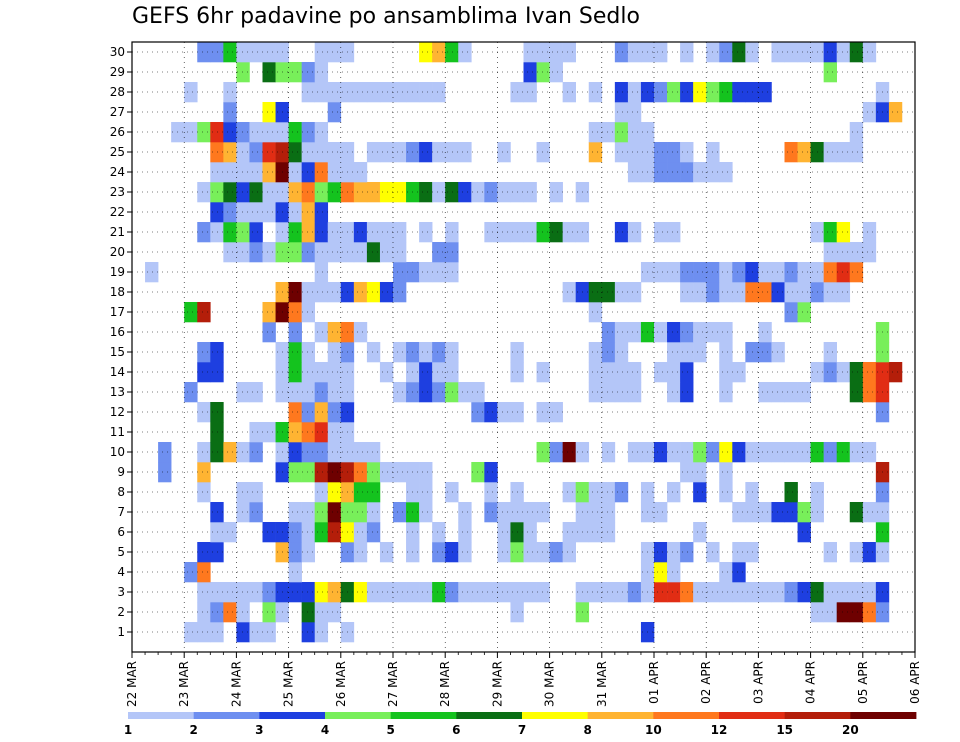 The width and height of the screenshot is (960, 742). I want to click on y-tick-label: 21, so click(117, 232).